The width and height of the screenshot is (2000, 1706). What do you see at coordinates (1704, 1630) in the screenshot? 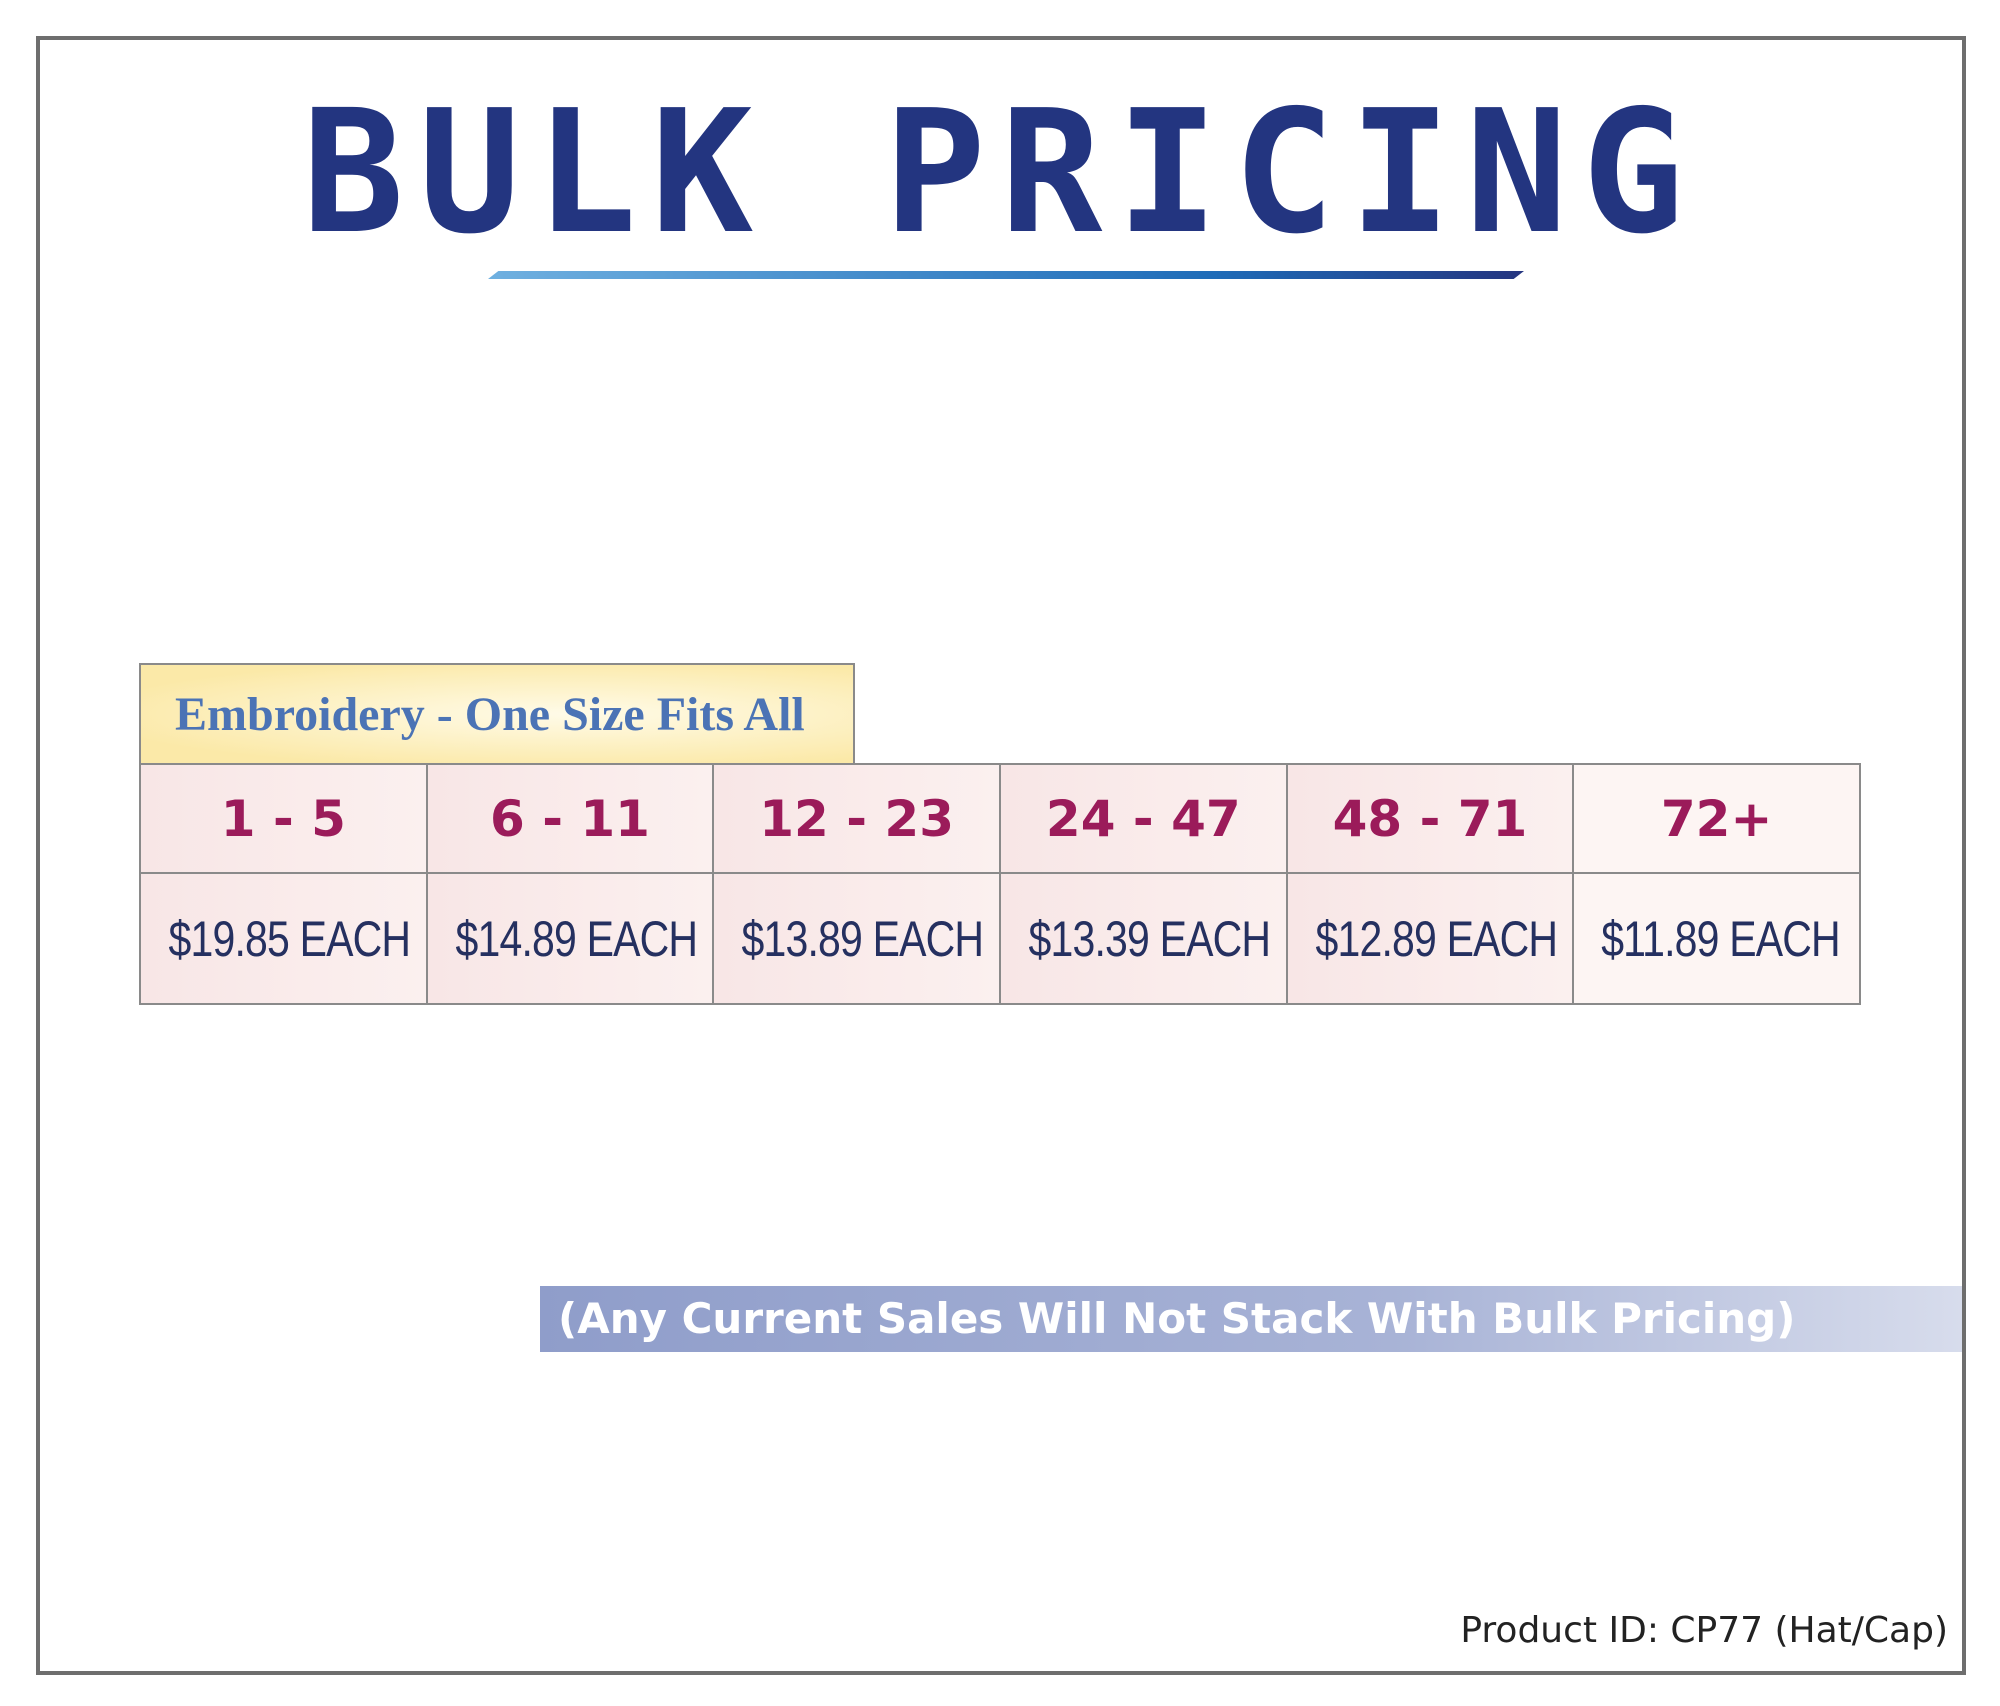
I see `product-id: Product ID: CP77 (Hat/Cap)` at bounding box center [1704, 1630].